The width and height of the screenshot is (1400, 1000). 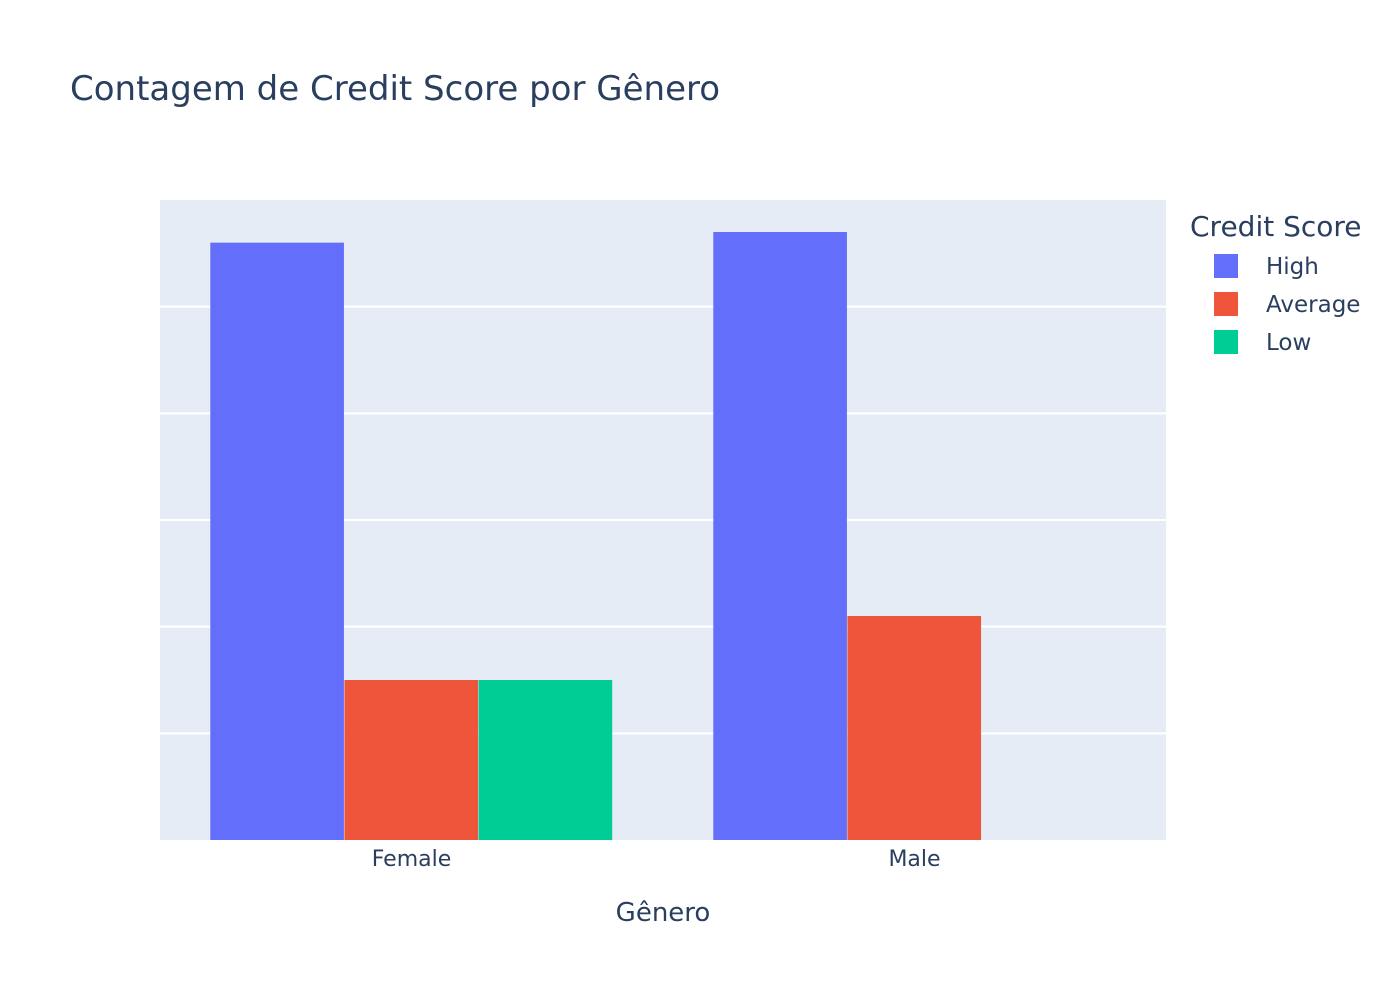 I want to click on bar-high-male, so click(x=780, y=536).